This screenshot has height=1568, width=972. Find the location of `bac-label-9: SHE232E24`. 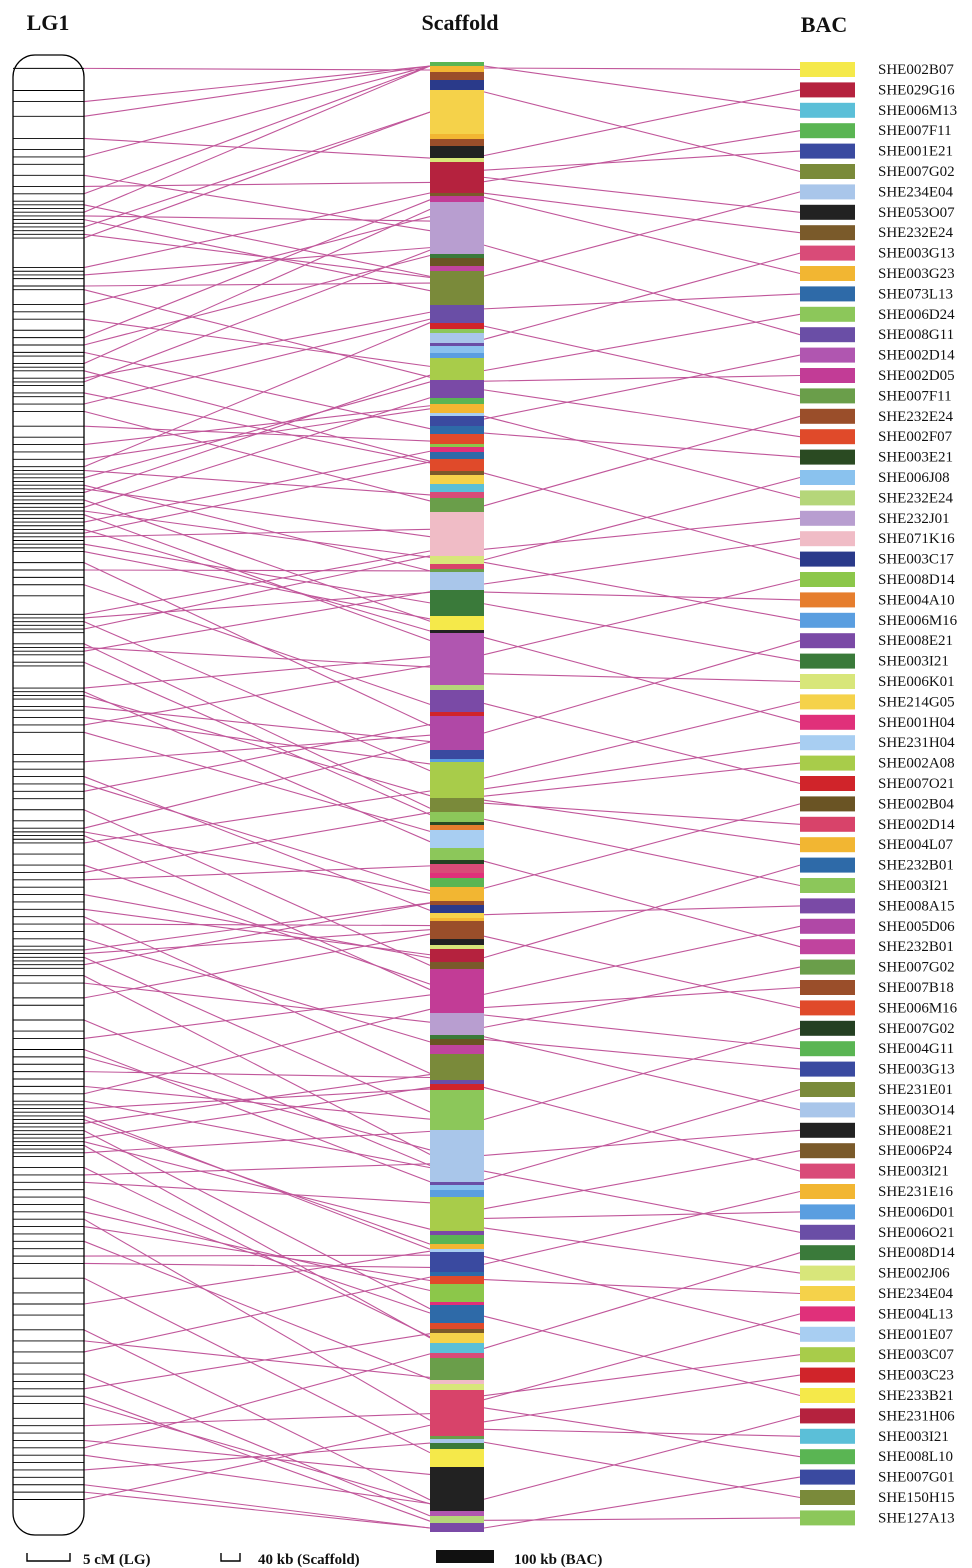

bac-label-9: SHE232E24 is located at coordinates (916, 233).